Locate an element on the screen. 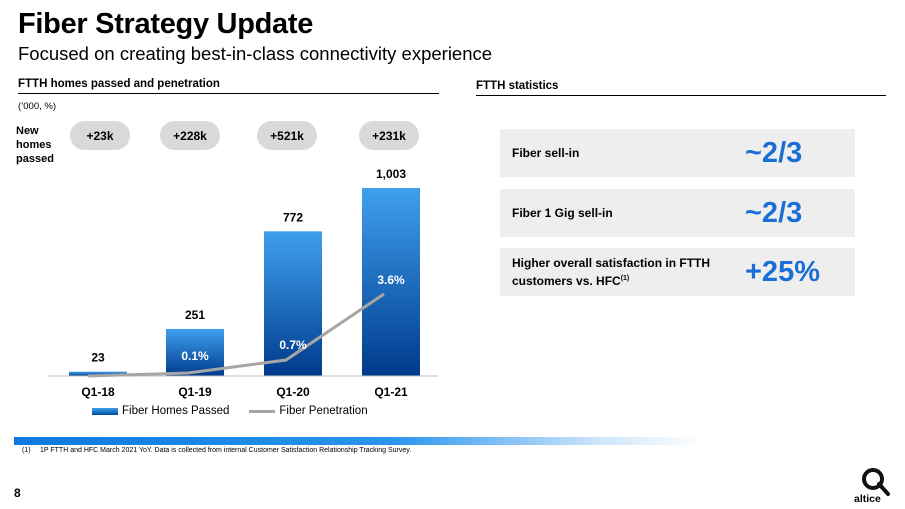 The height and width of the screenshot is (509, 905). stat-label: Fiber 1 Gig sell-in is located at coordinates (562, 212).